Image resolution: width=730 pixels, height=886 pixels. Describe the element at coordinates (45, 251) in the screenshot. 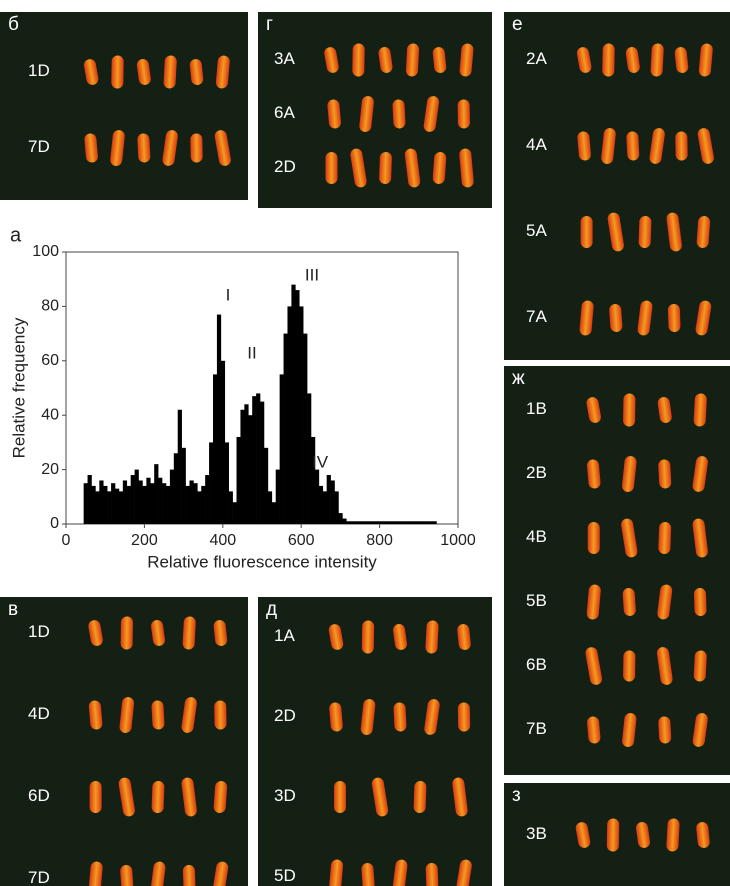

I see `y-tick-label: 100` at that location.